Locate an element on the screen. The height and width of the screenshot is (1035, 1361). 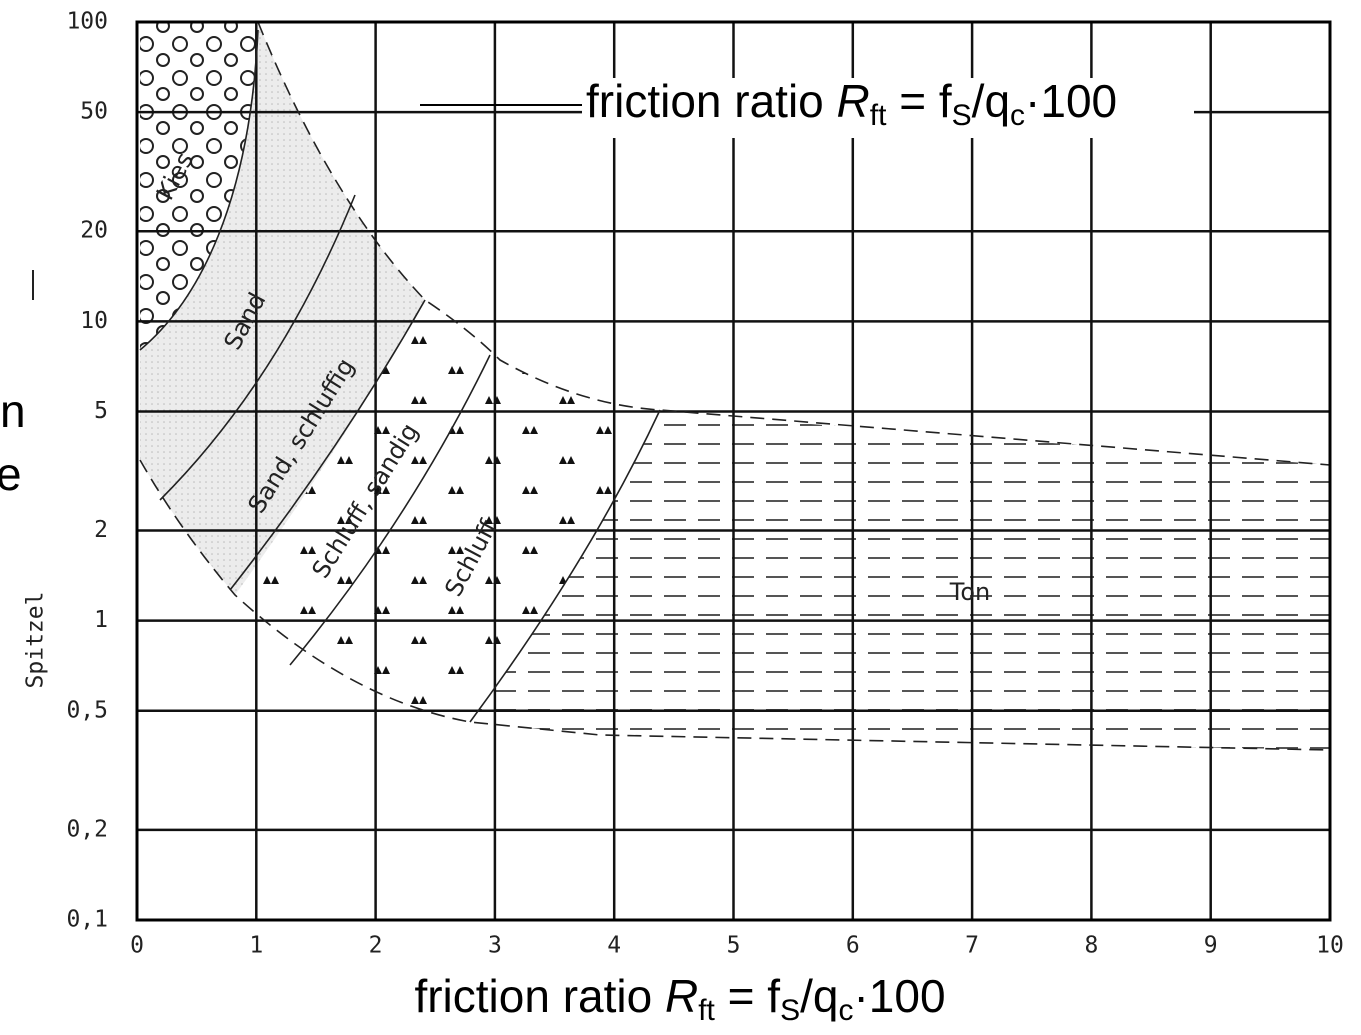
x-tick-label: 9 is located at coordinates (1211, 946).